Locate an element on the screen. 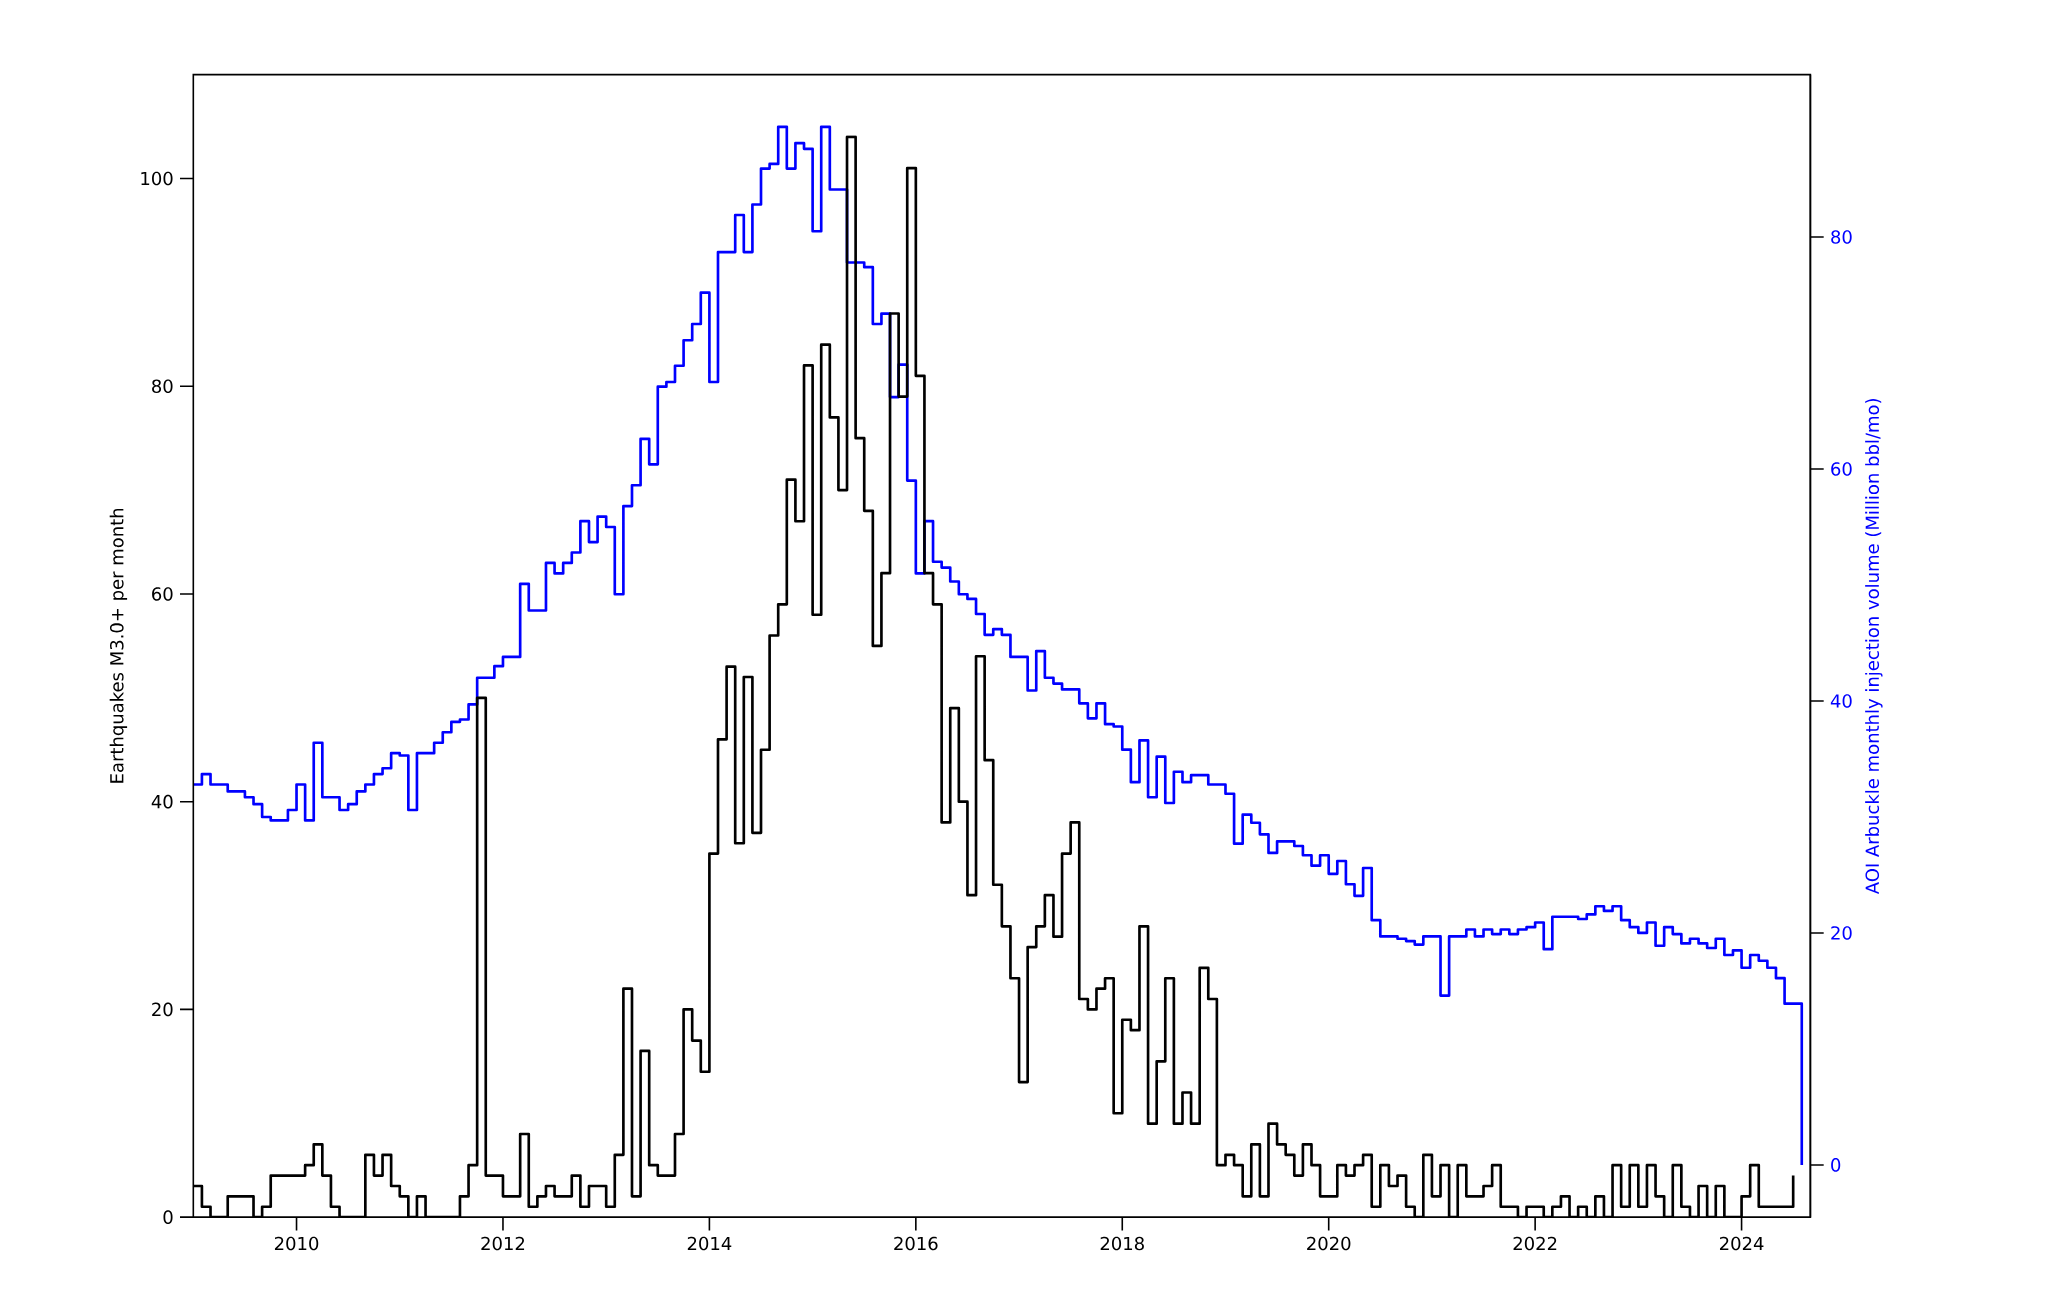 The image size is (2061, 1292). y2-tick-label: 80 is located at coordinates (1841, 237).